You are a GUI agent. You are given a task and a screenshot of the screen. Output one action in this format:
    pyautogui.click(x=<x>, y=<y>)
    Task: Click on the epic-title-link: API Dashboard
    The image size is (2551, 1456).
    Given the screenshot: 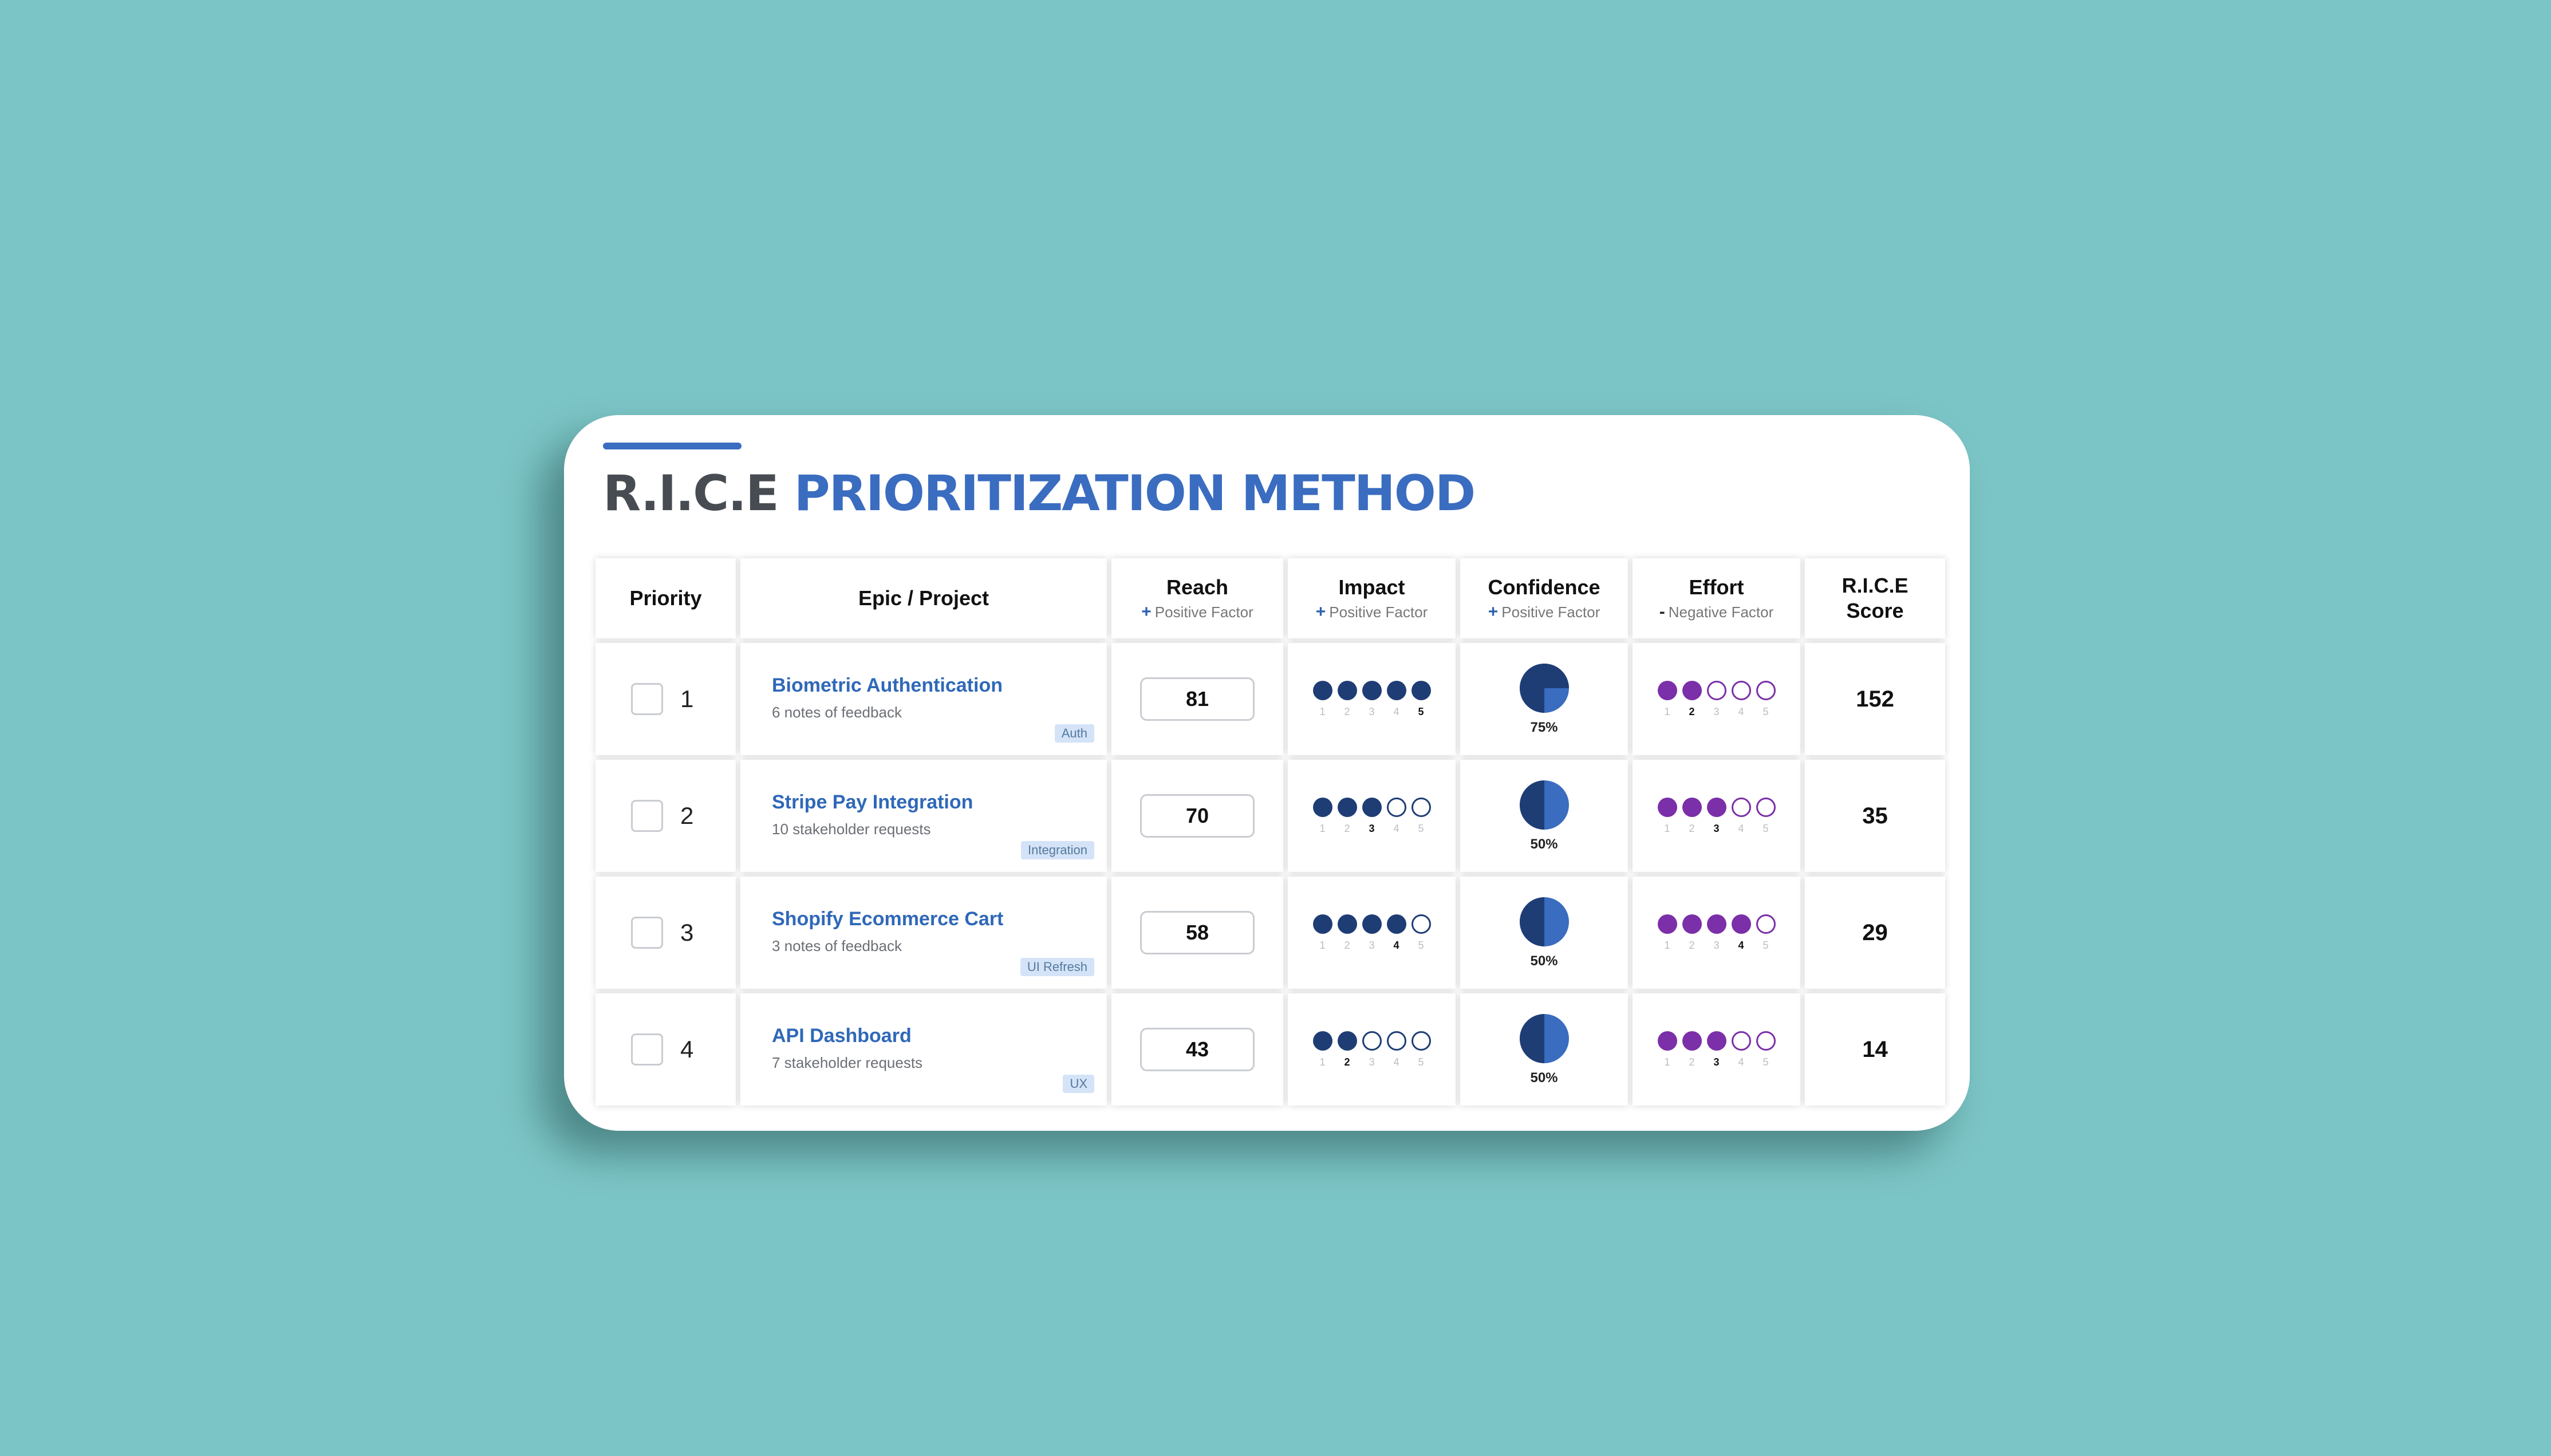 What is the action you would take?
    pyautogui.click(x=842, y=1036)
    